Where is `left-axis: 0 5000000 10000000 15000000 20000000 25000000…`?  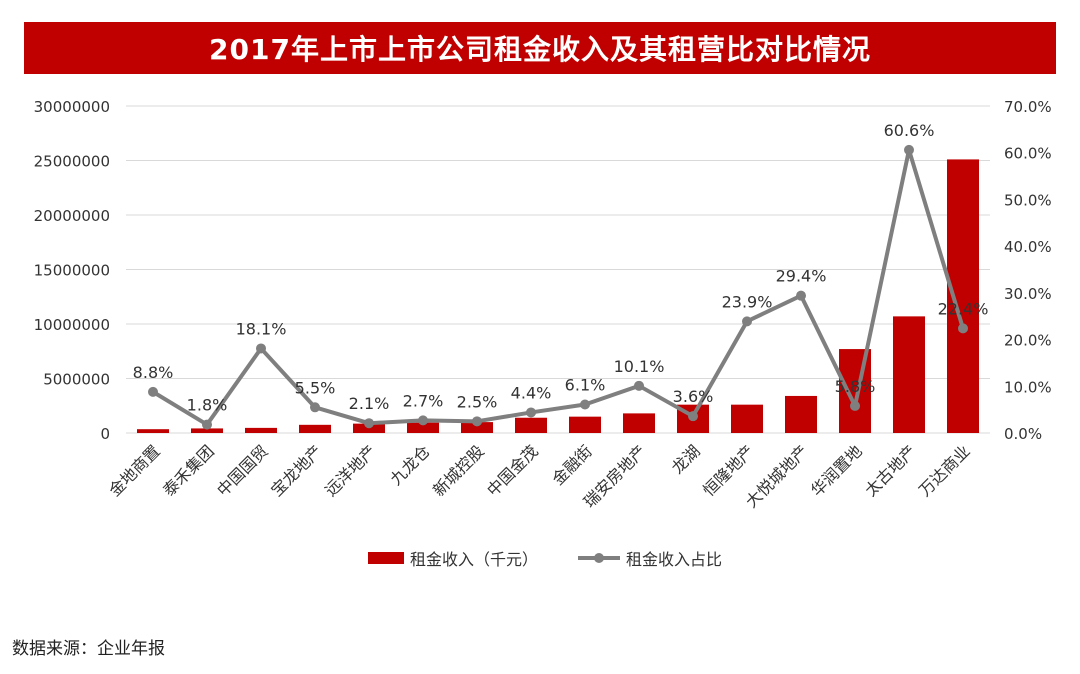 left-axis: 0 5000000 10000000 15000000 20000000 25000000… is located at coordinates (72, 270).